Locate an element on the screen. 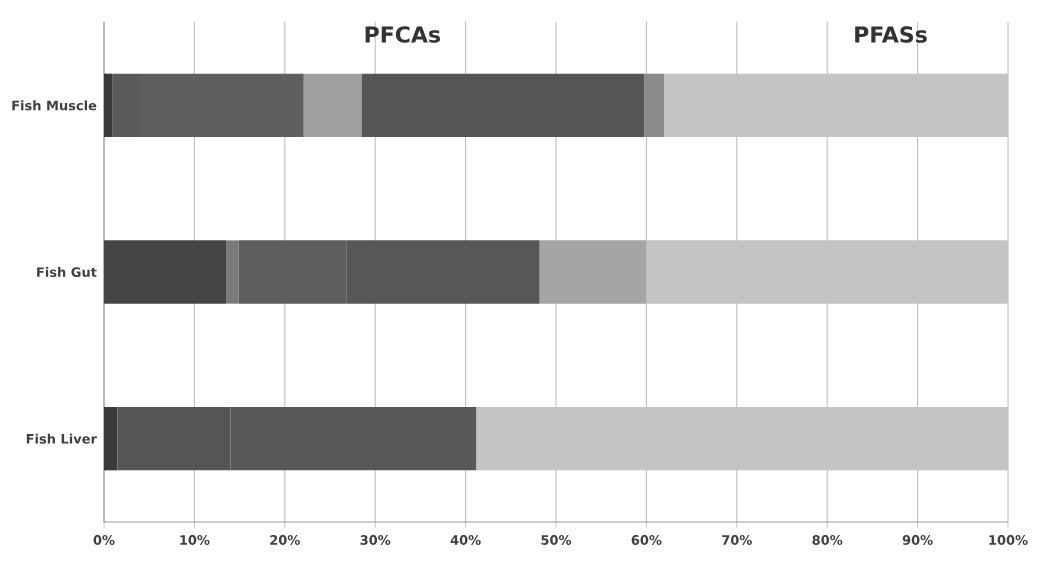 Image resolution: width=1040 pixels, height=574 pixels. annotation: PFASs is located at coordinates (891, 34).